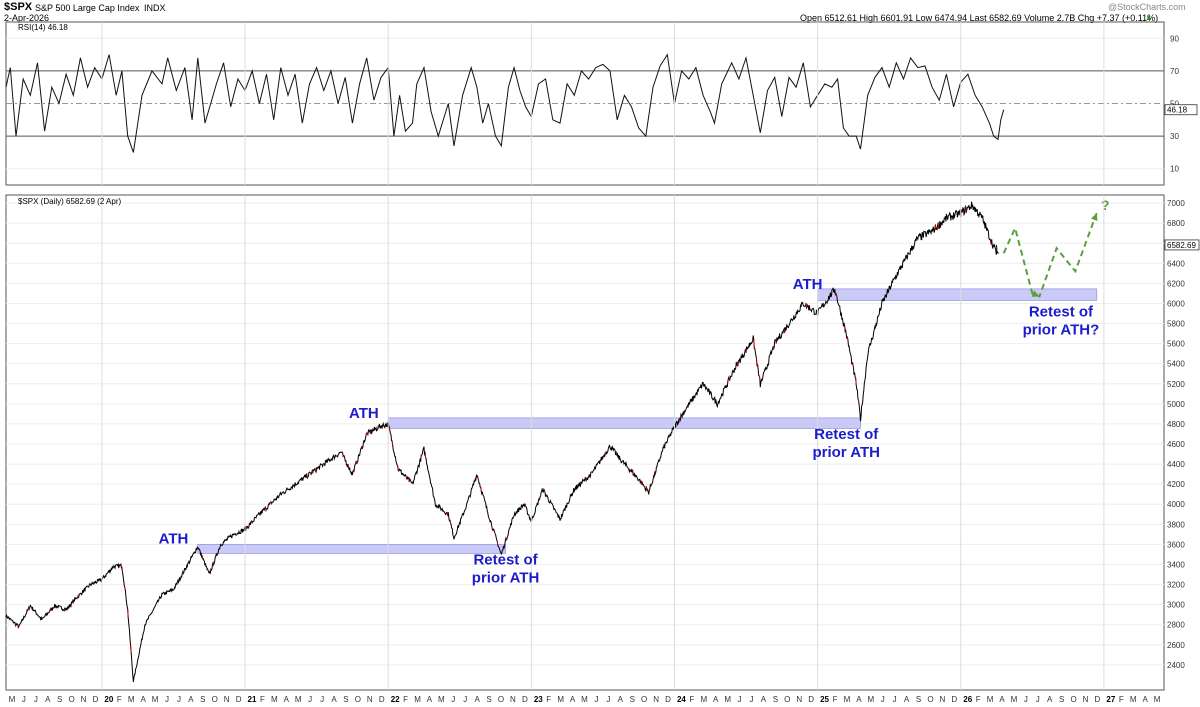 The width and height of the screenshot is (1200, 707). Describe the element at coordinates (1176, 424) in the screenshot. I see `y-tick-label: 4800` at that location.